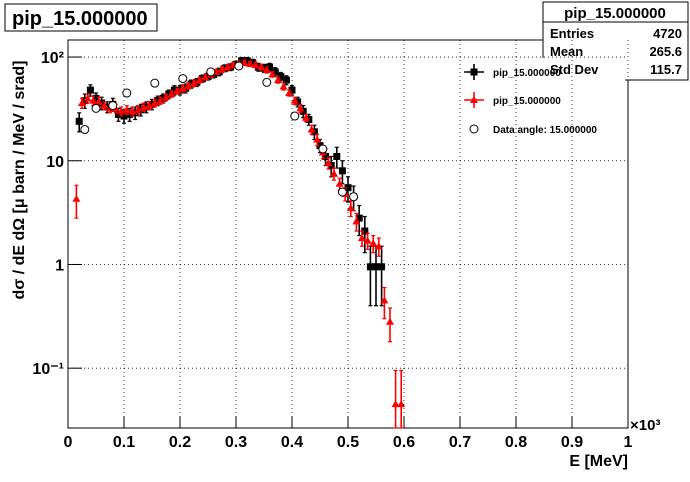  I want to click on x-exponent: ×10³, so click(645, 425).